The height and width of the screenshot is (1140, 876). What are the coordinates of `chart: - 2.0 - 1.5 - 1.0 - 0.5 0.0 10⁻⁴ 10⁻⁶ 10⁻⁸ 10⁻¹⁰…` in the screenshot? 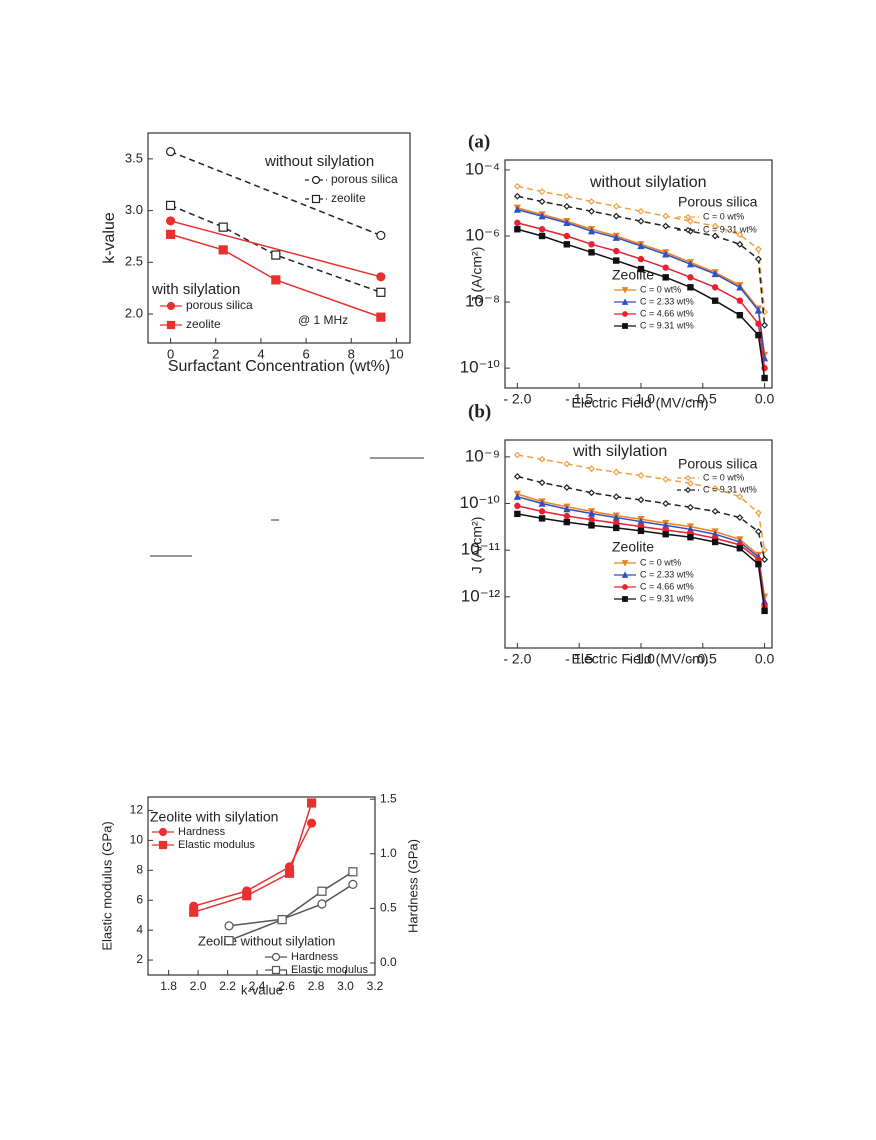 It's located at (617, 270).